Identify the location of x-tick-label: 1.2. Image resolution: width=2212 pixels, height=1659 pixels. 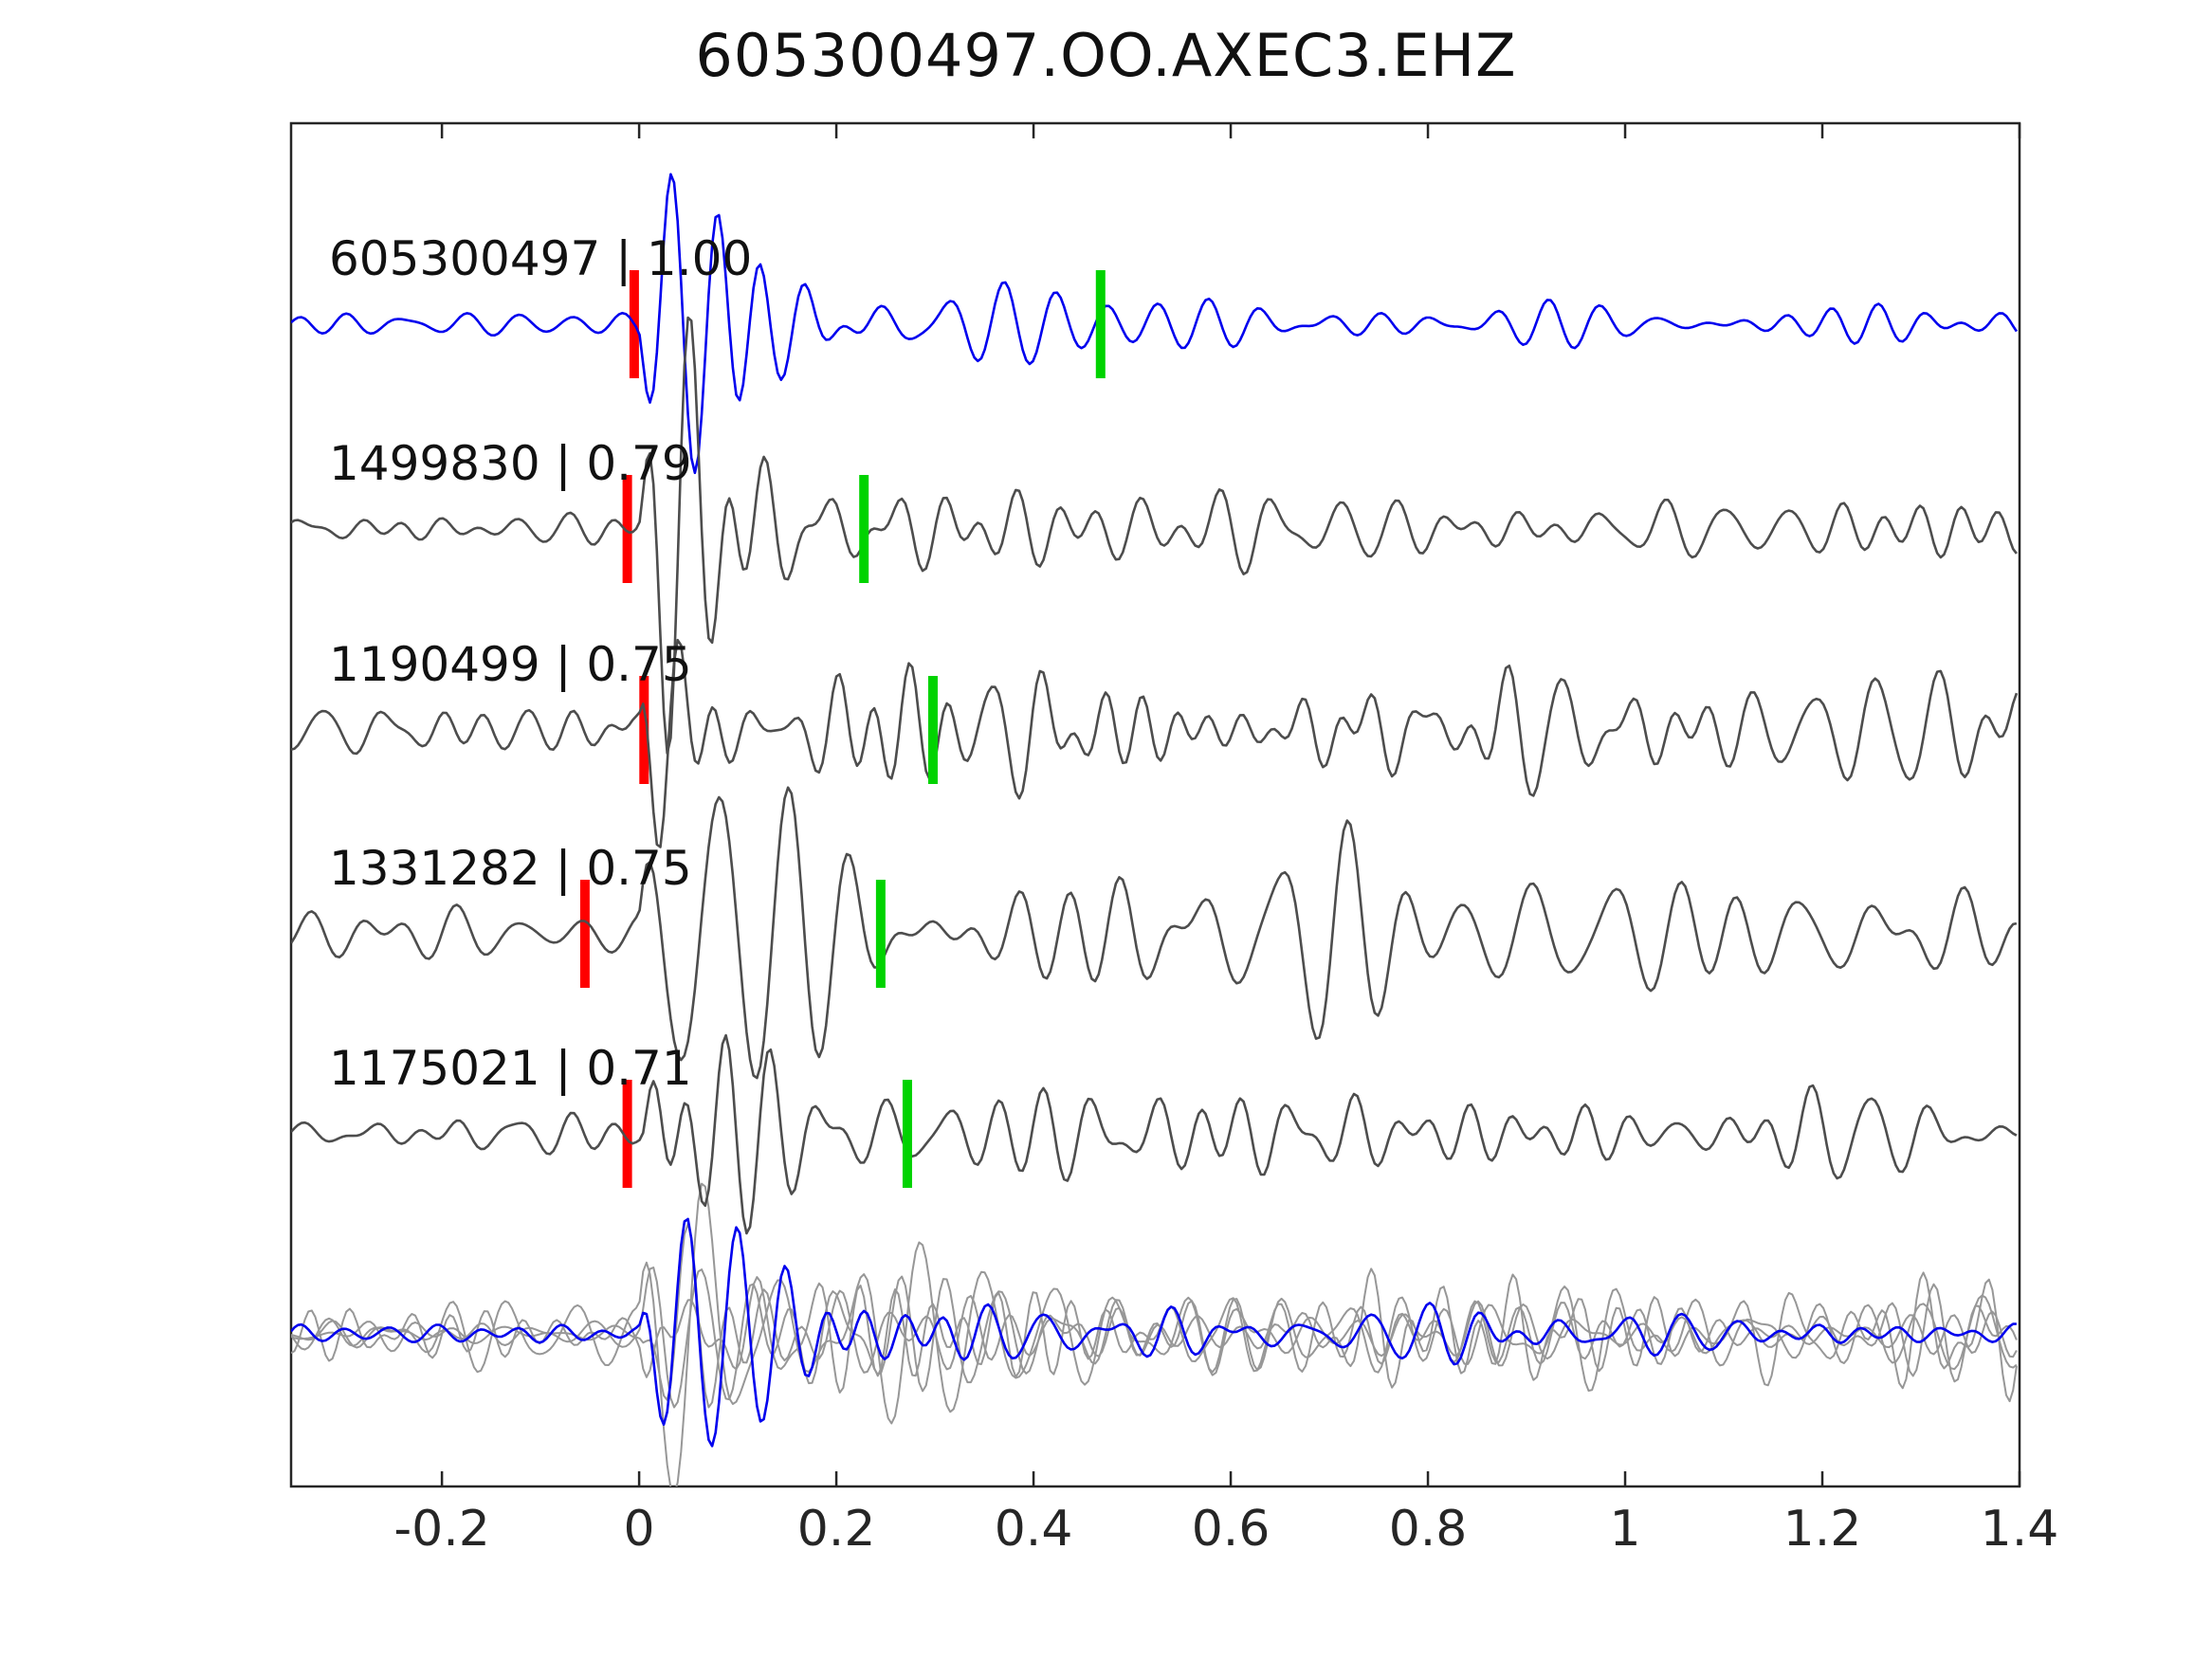
(1822, 1529).